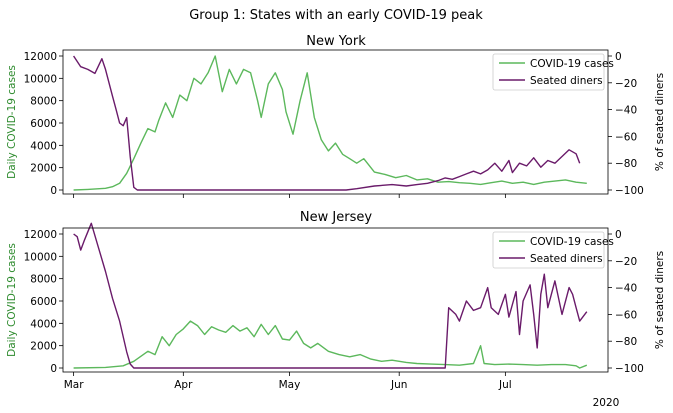  What do you see at coordinates (505, 385) in the screenshot?
I see `x-tick-label: Jul` at bounding box center [505, 385].